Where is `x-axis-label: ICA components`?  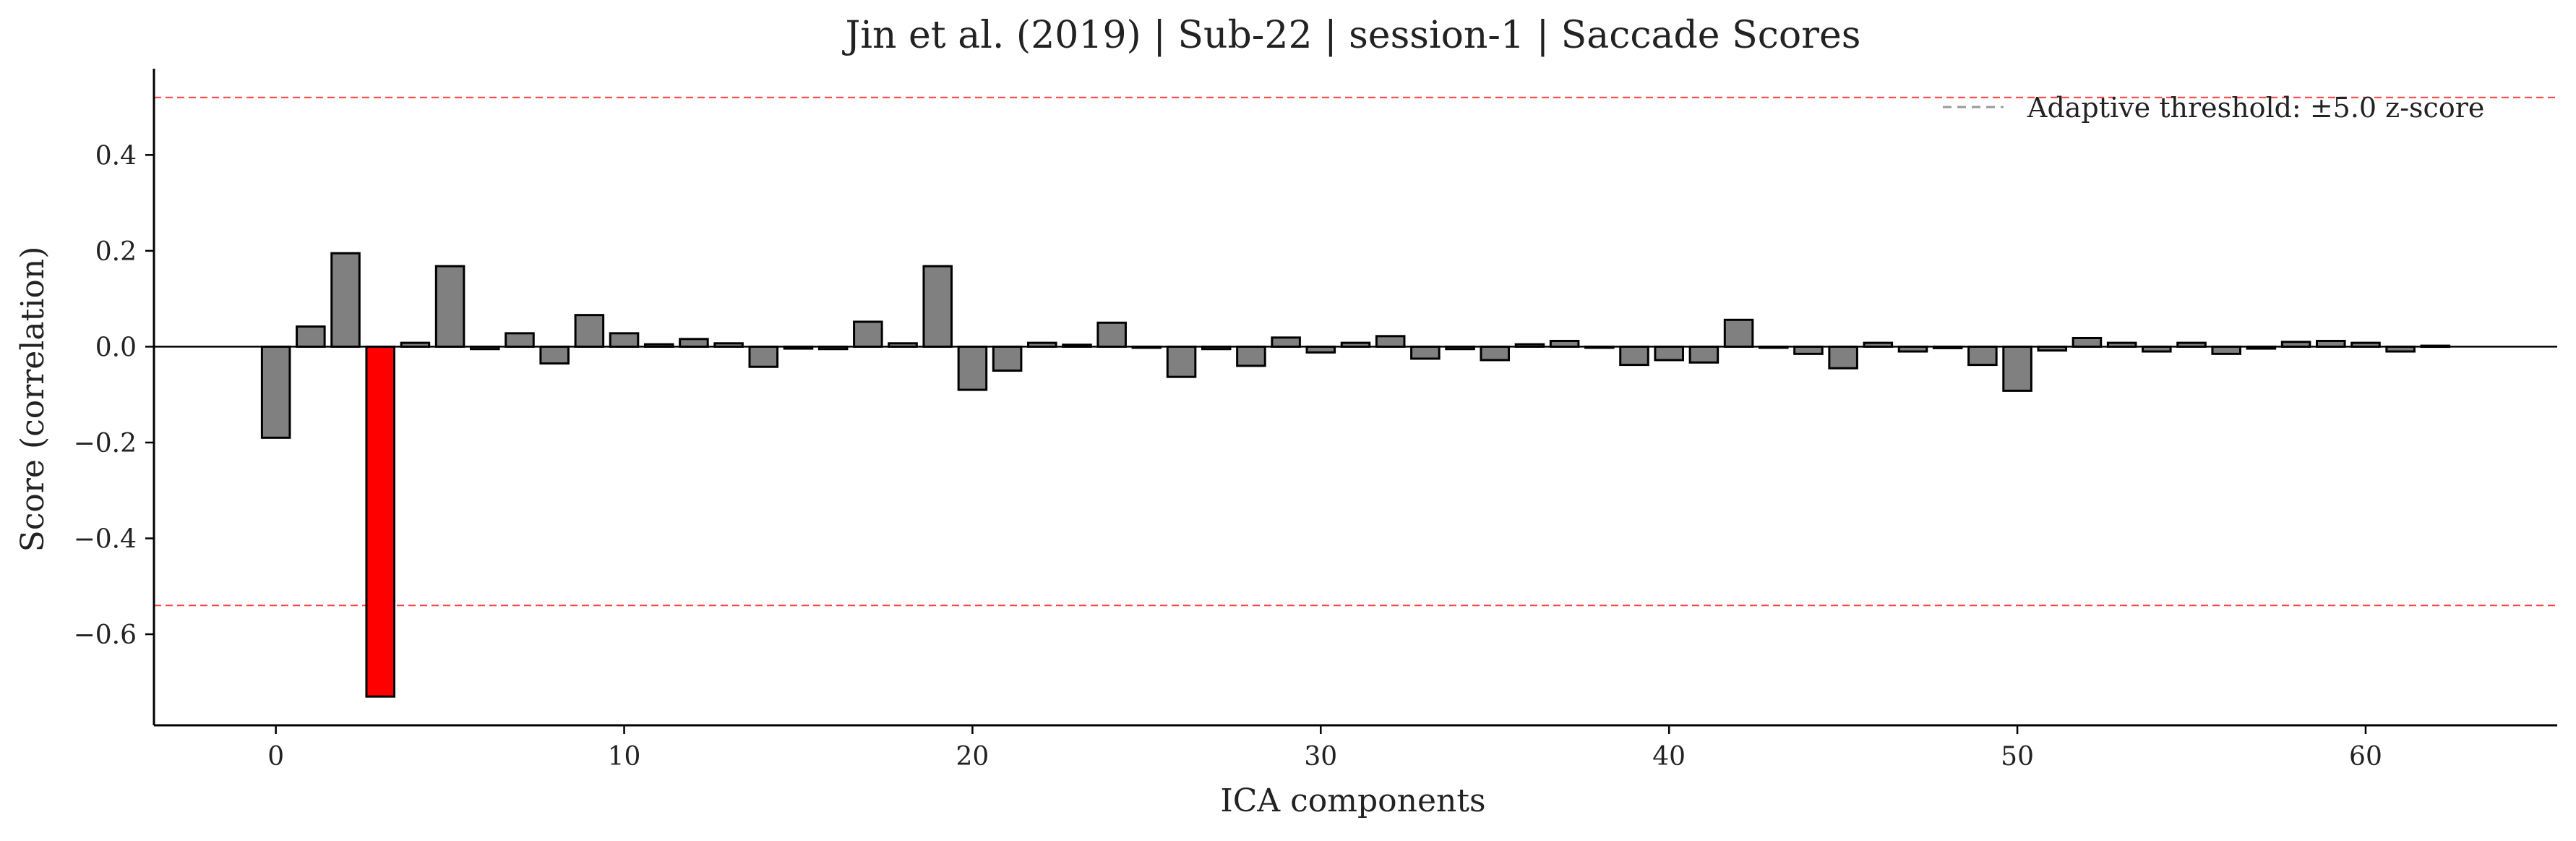
x-axis-label: ICA components is located at coordinates (1353, 800).